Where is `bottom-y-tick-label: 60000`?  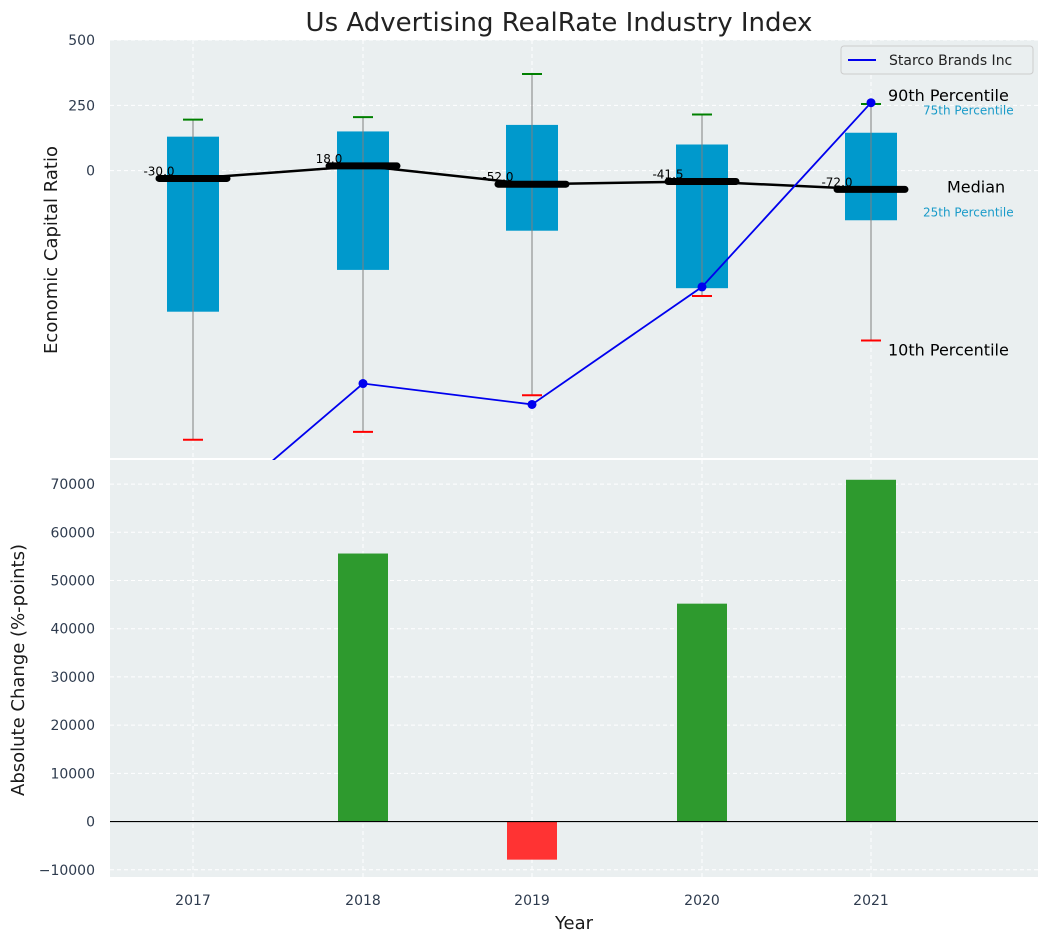
bottom-y-tick-label: 60000 is located at coordinates (72, 533).